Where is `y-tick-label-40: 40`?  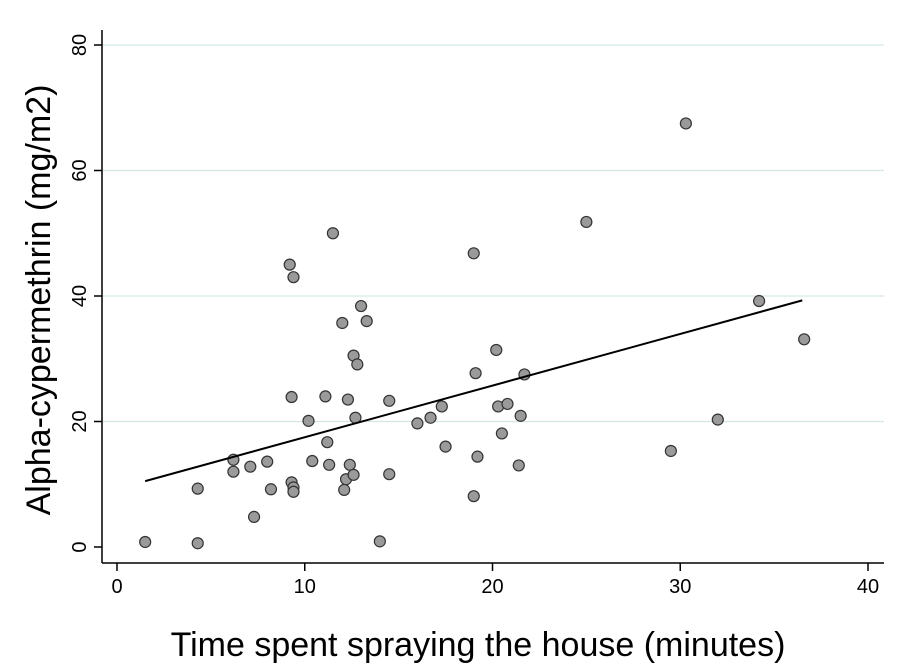 y-tick-label-40: 40 is located at coordinates (80, 296).